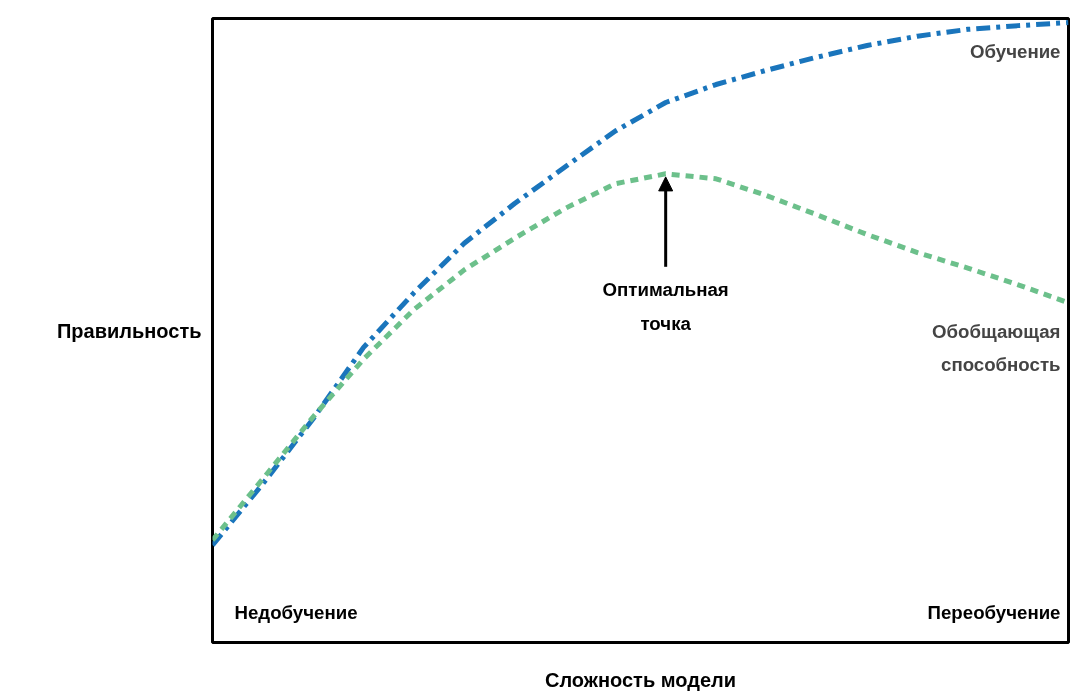 Image resolution: width=1071 pixels, height=693 pixels. What do you see at coordinates (296, 612) in the screenshot?
I see `annotation: Недобучение` at bounding box center [296, 612].